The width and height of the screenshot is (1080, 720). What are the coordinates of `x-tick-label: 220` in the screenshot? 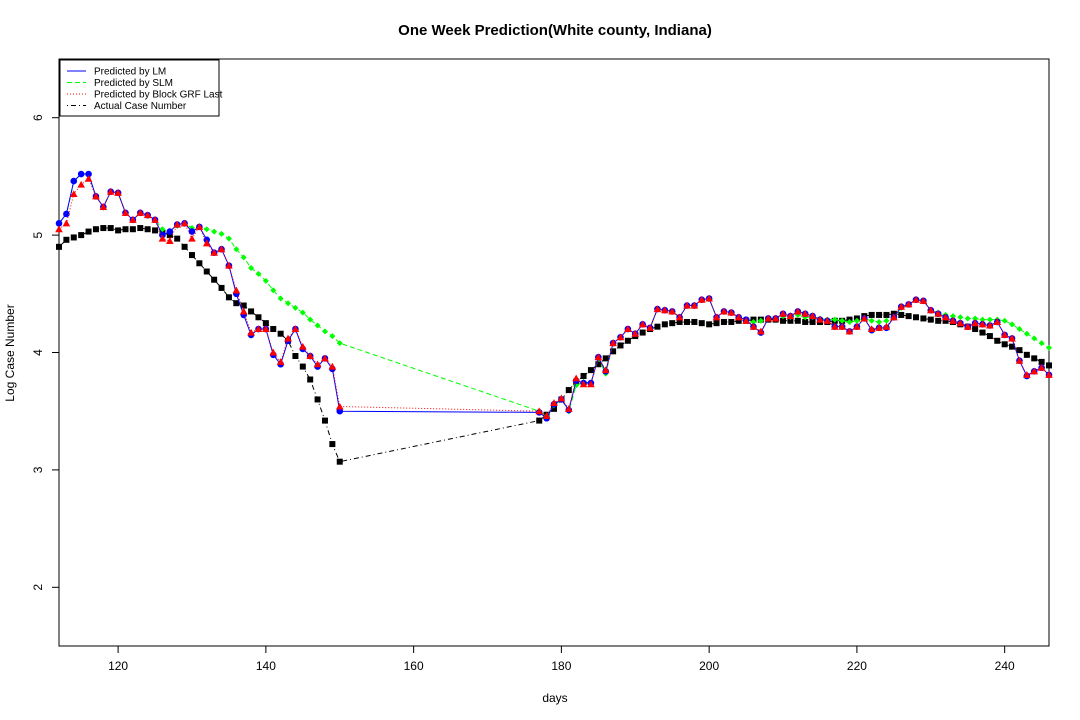 It's located at (857, 666).